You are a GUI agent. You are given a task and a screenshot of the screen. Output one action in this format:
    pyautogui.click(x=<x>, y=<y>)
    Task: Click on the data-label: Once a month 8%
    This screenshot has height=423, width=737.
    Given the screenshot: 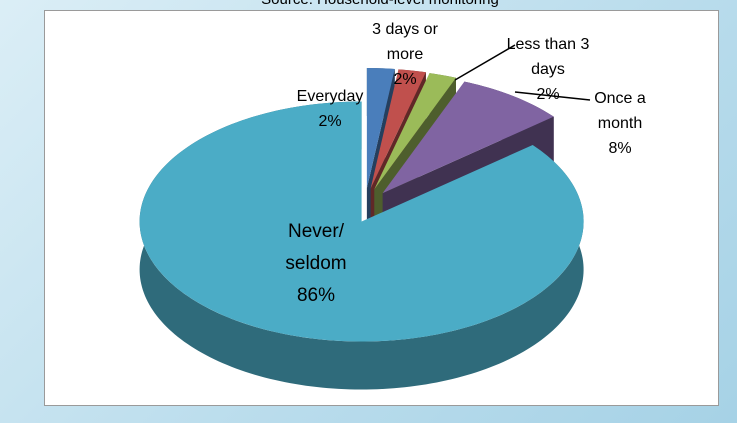 What is the action you would take?
    pyautogui.click(x=620, y=123)
    